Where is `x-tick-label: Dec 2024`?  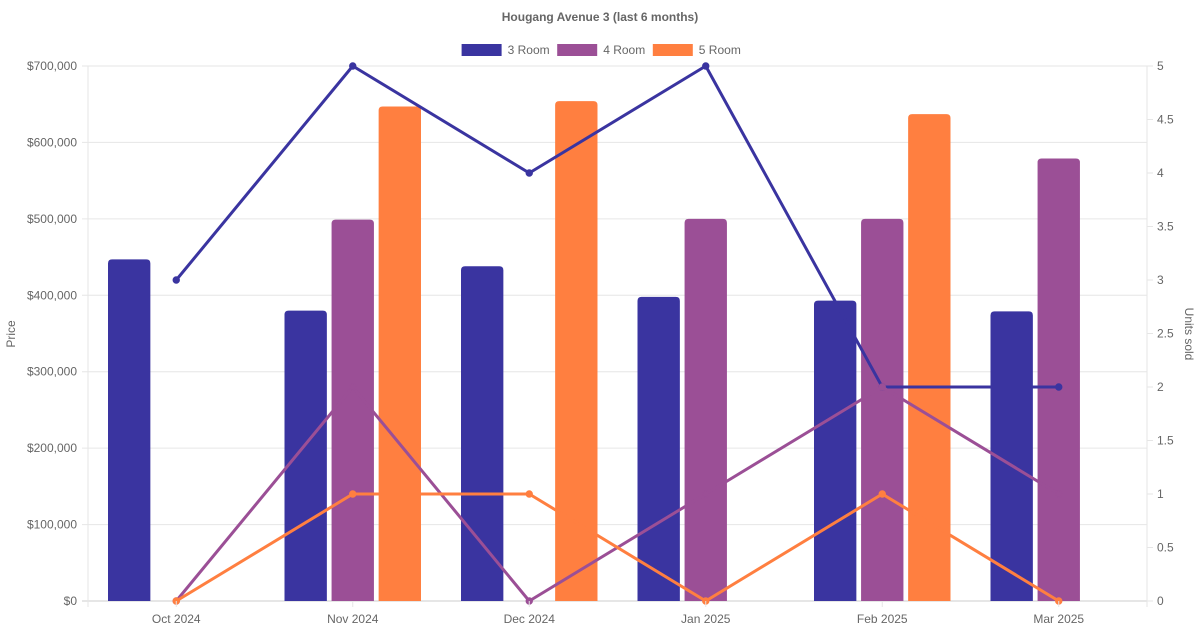 x-tick-label: Dec 2024 is located at coordinates (530, 619).